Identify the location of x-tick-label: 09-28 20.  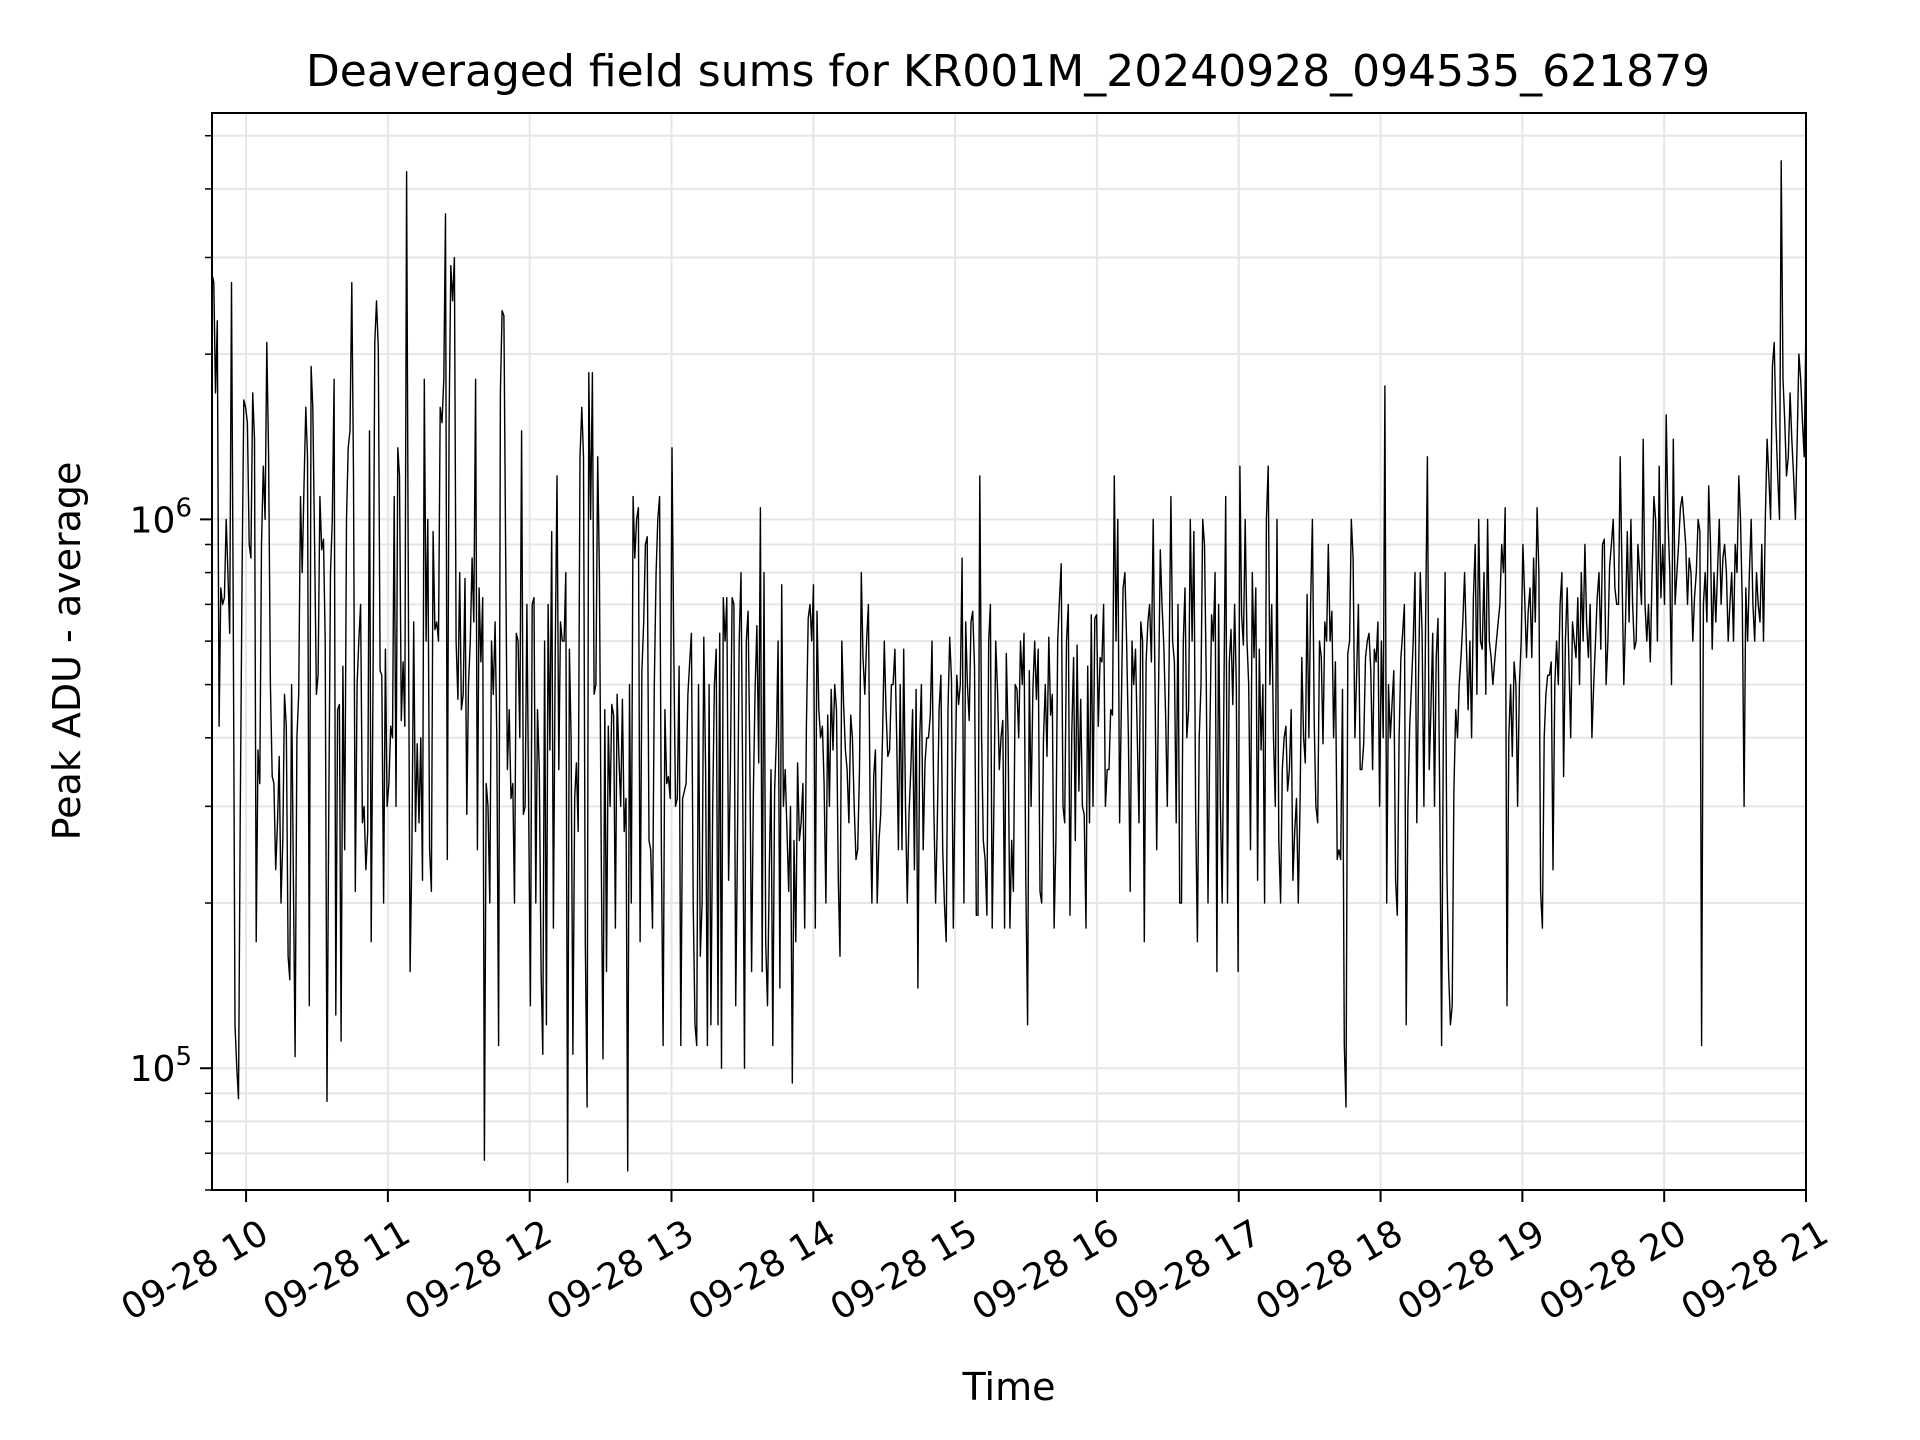
(1613, 1270).